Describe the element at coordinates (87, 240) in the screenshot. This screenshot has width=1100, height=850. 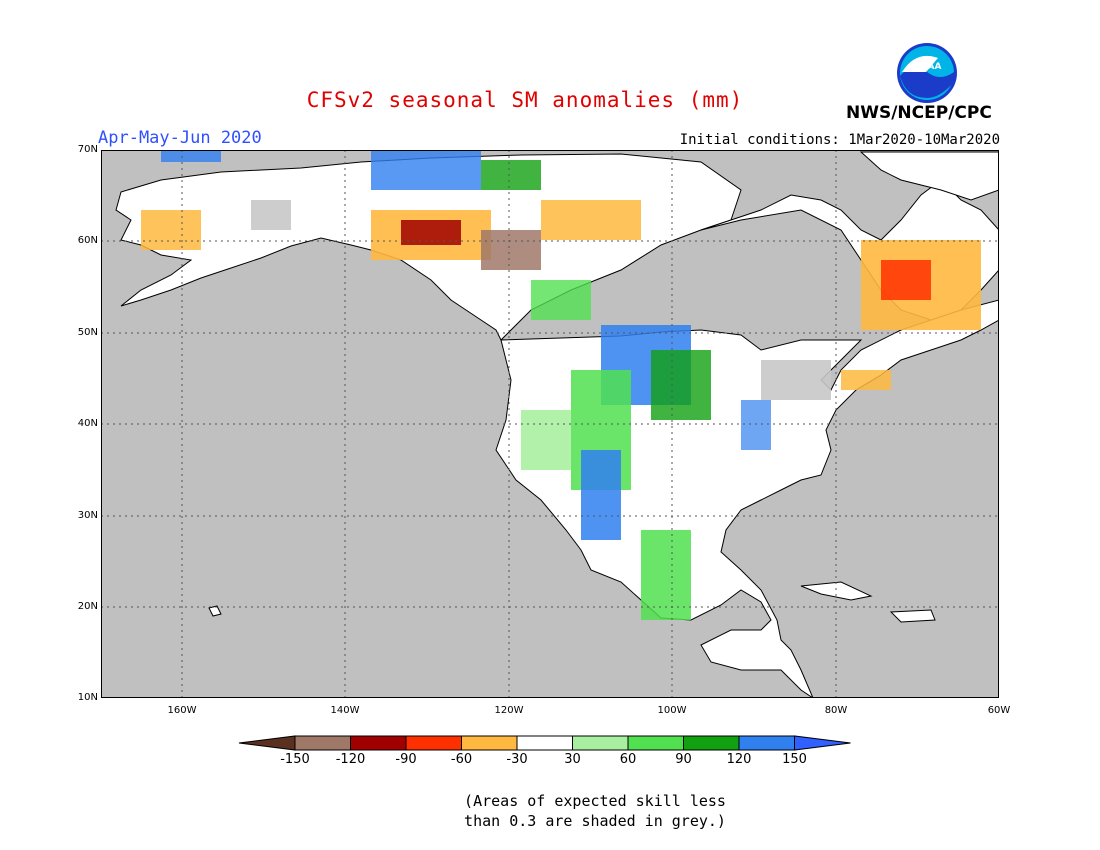
I see `lat-label-60n: 60N` at that location.